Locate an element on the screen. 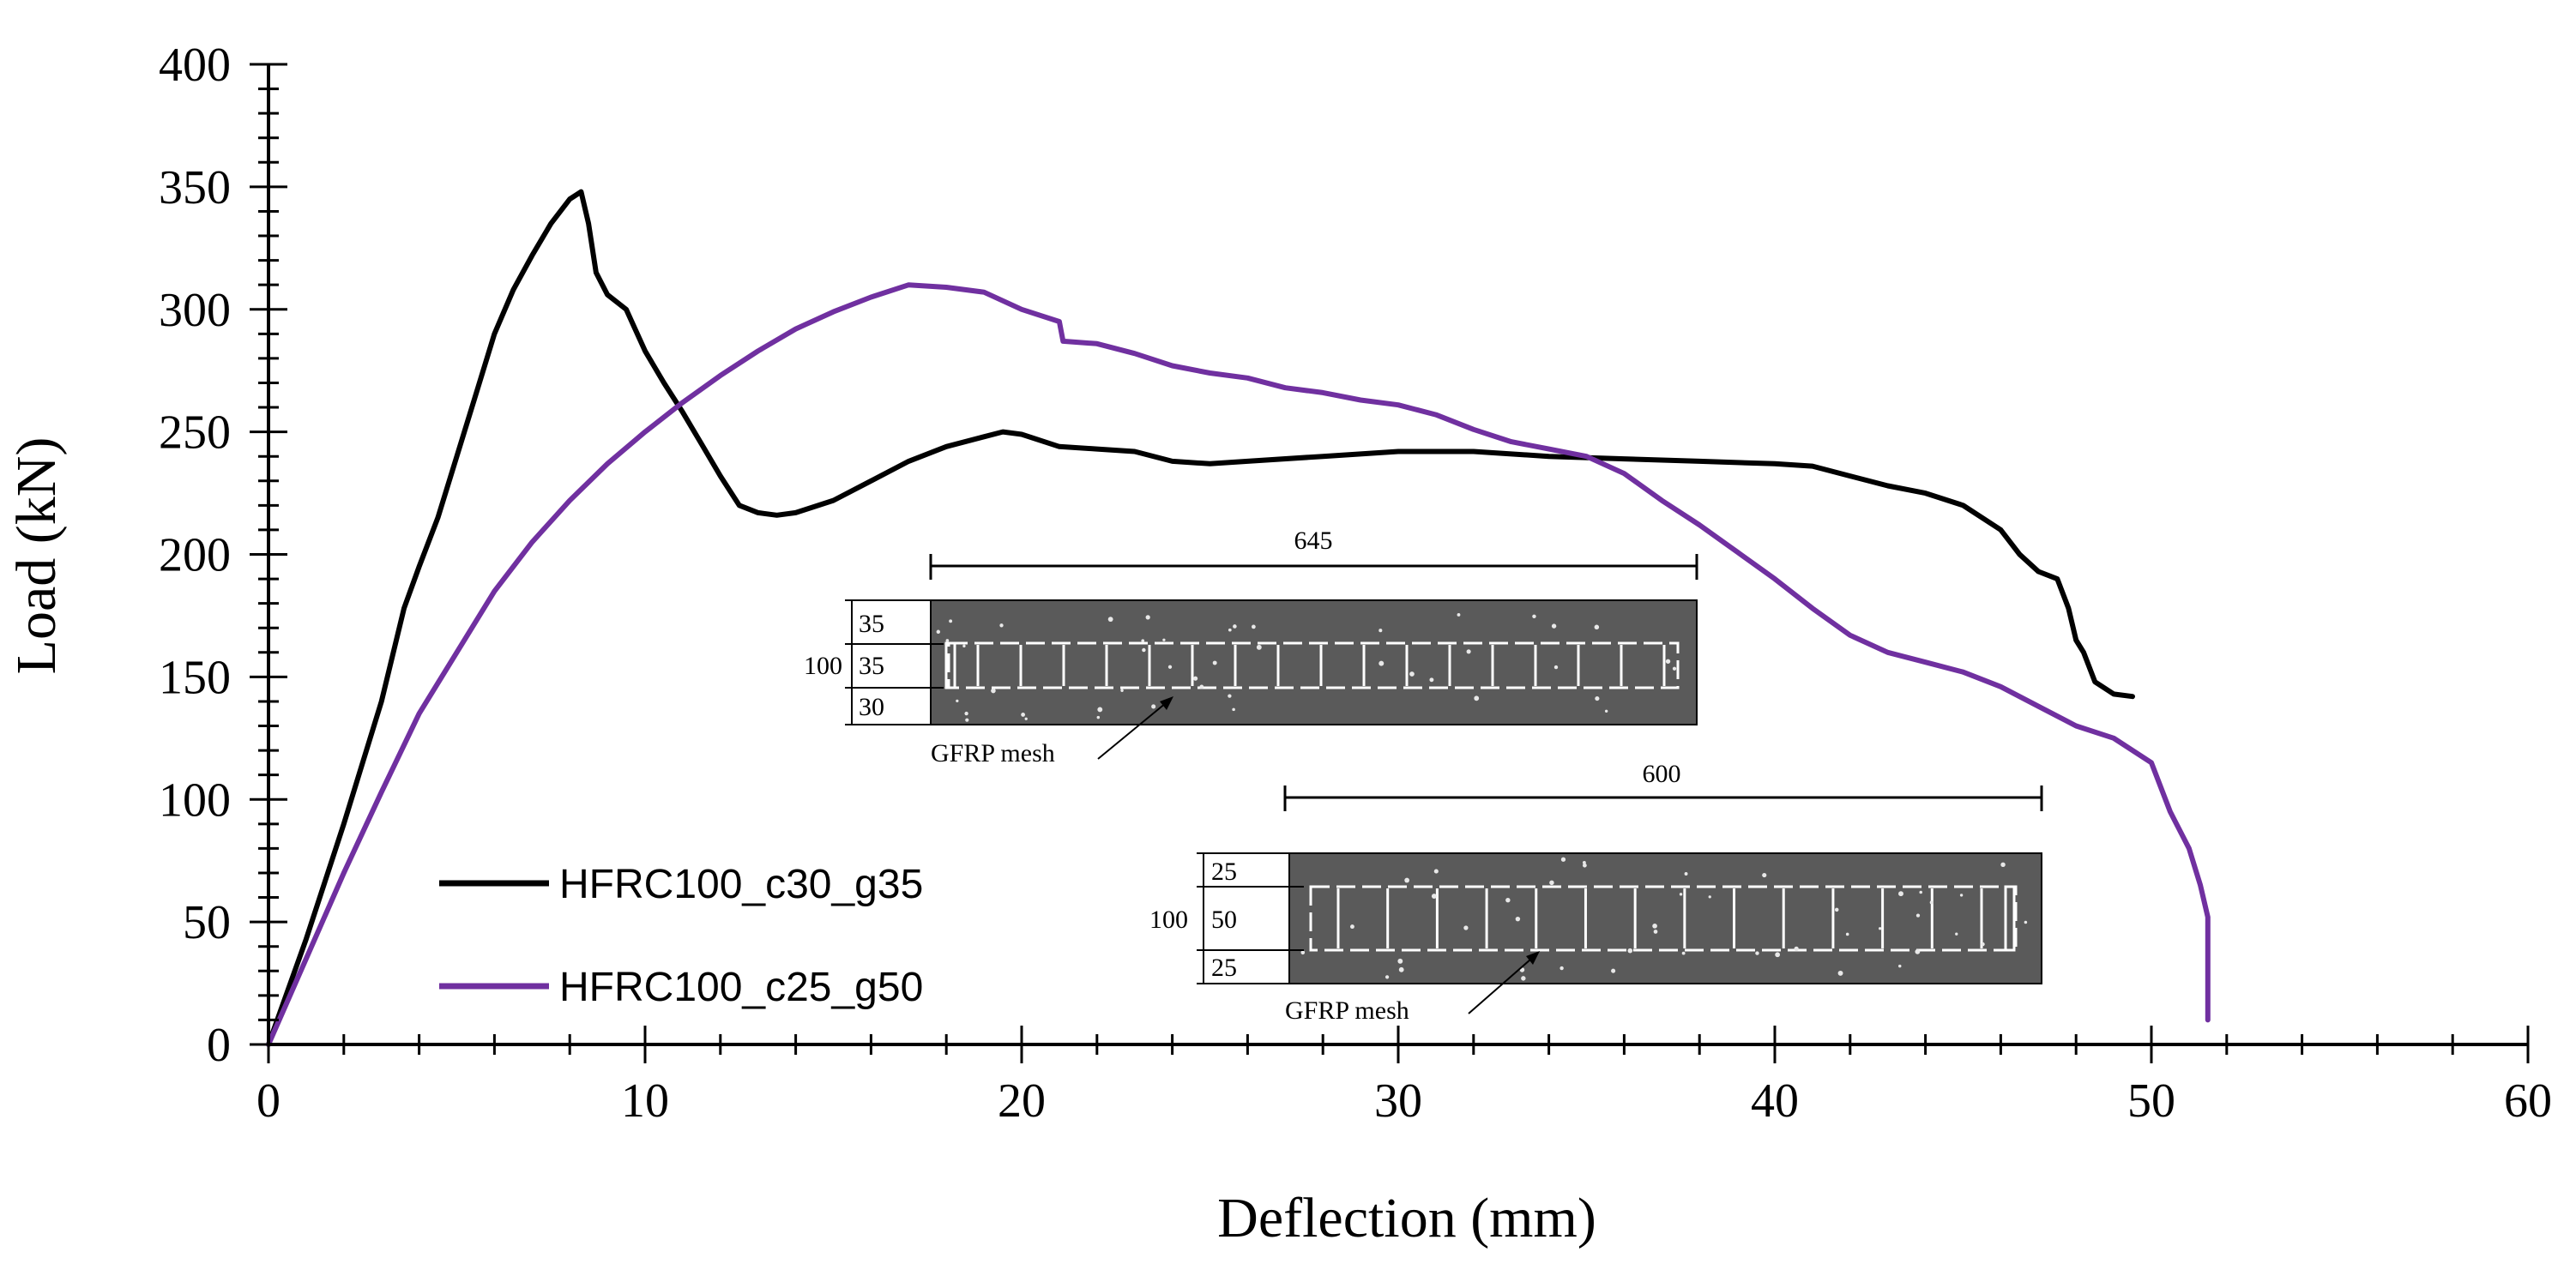 Image resolution: width=2576 pixels, height=1276 pixels. inset2-mesh-arrow is located at coordinates (1503, 984).